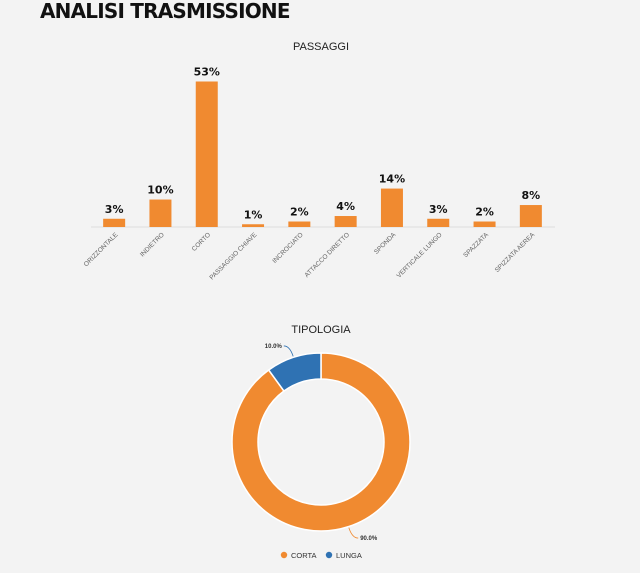  I want to click on bar-value-label: 1%, so click(253, 214).